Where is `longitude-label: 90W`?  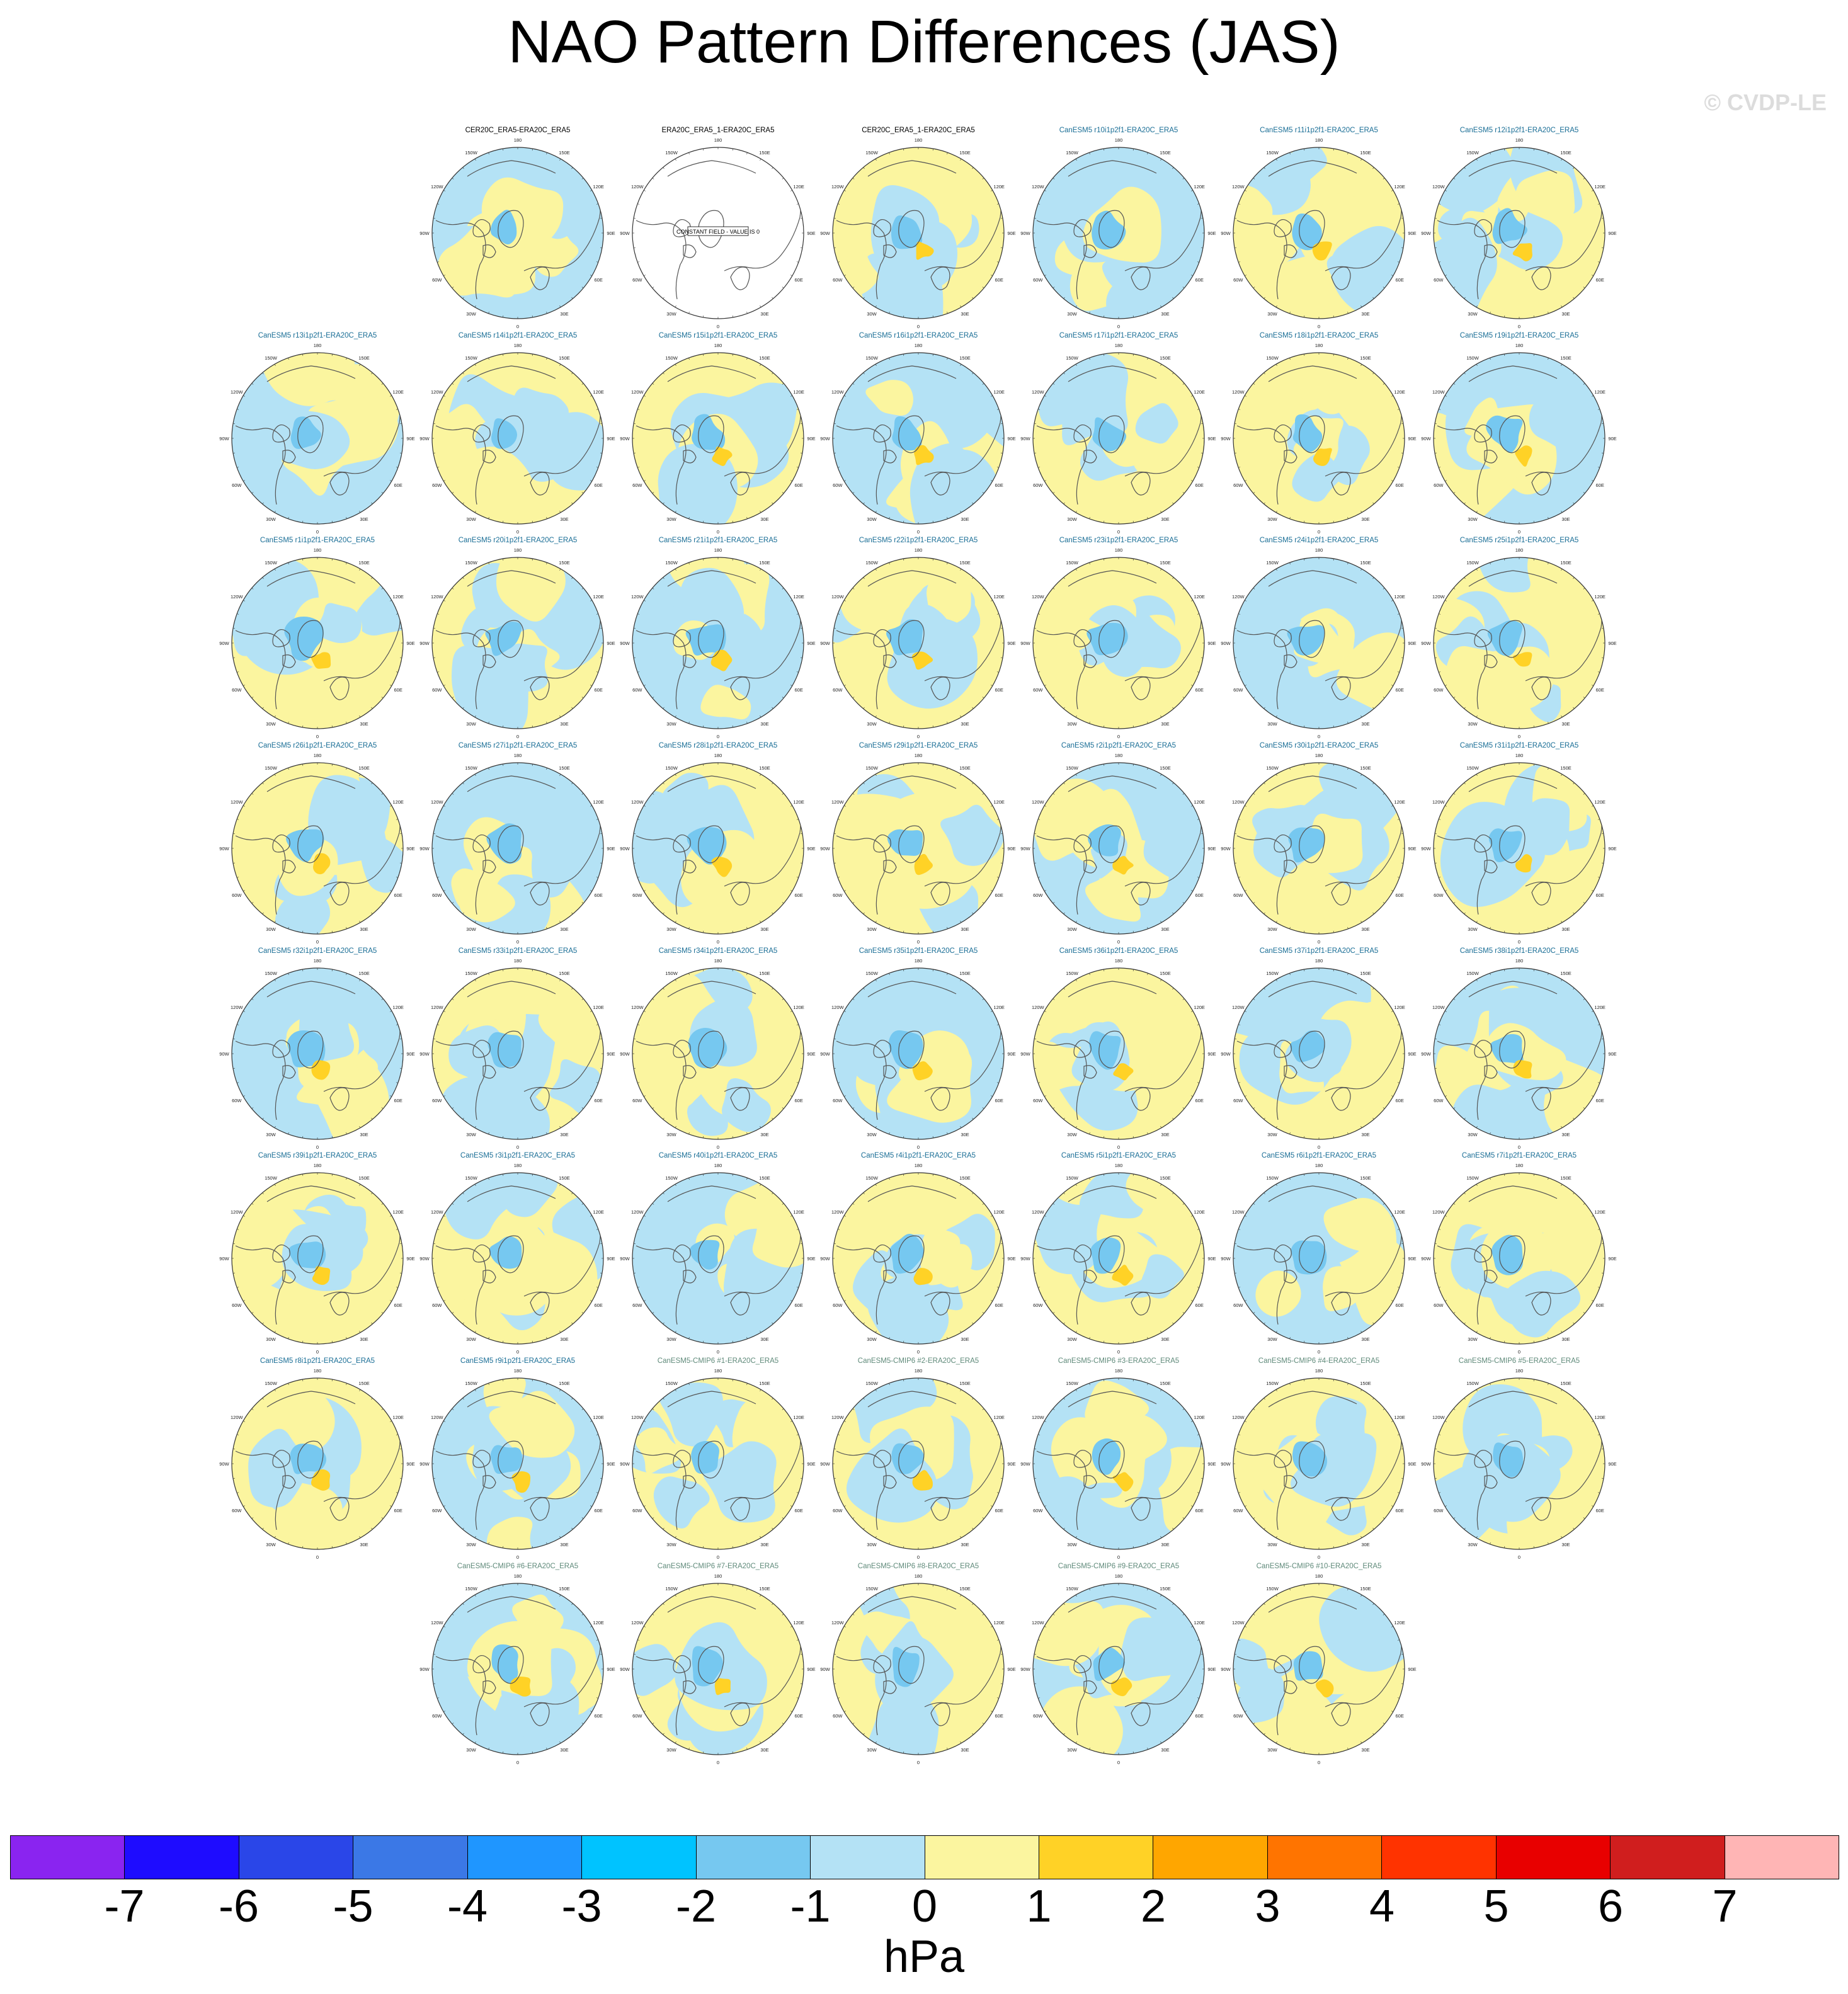 longitude-label: 90W is located at coordinates (424, 1054).